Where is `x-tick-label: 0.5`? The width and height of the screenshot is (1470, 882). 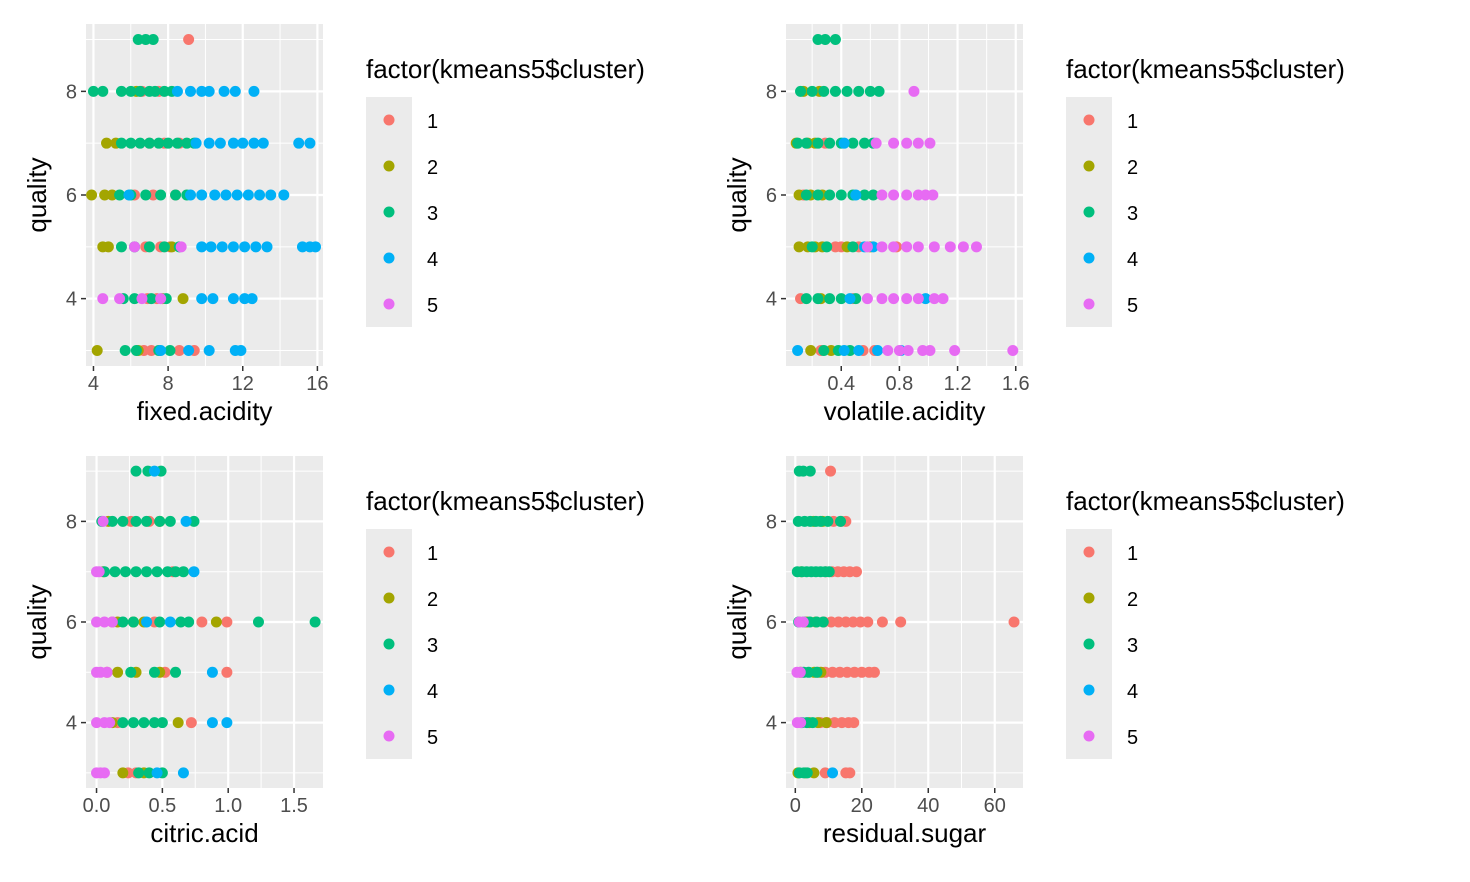
x-tick-label: 0.5 is located at coordinates (162, 806).